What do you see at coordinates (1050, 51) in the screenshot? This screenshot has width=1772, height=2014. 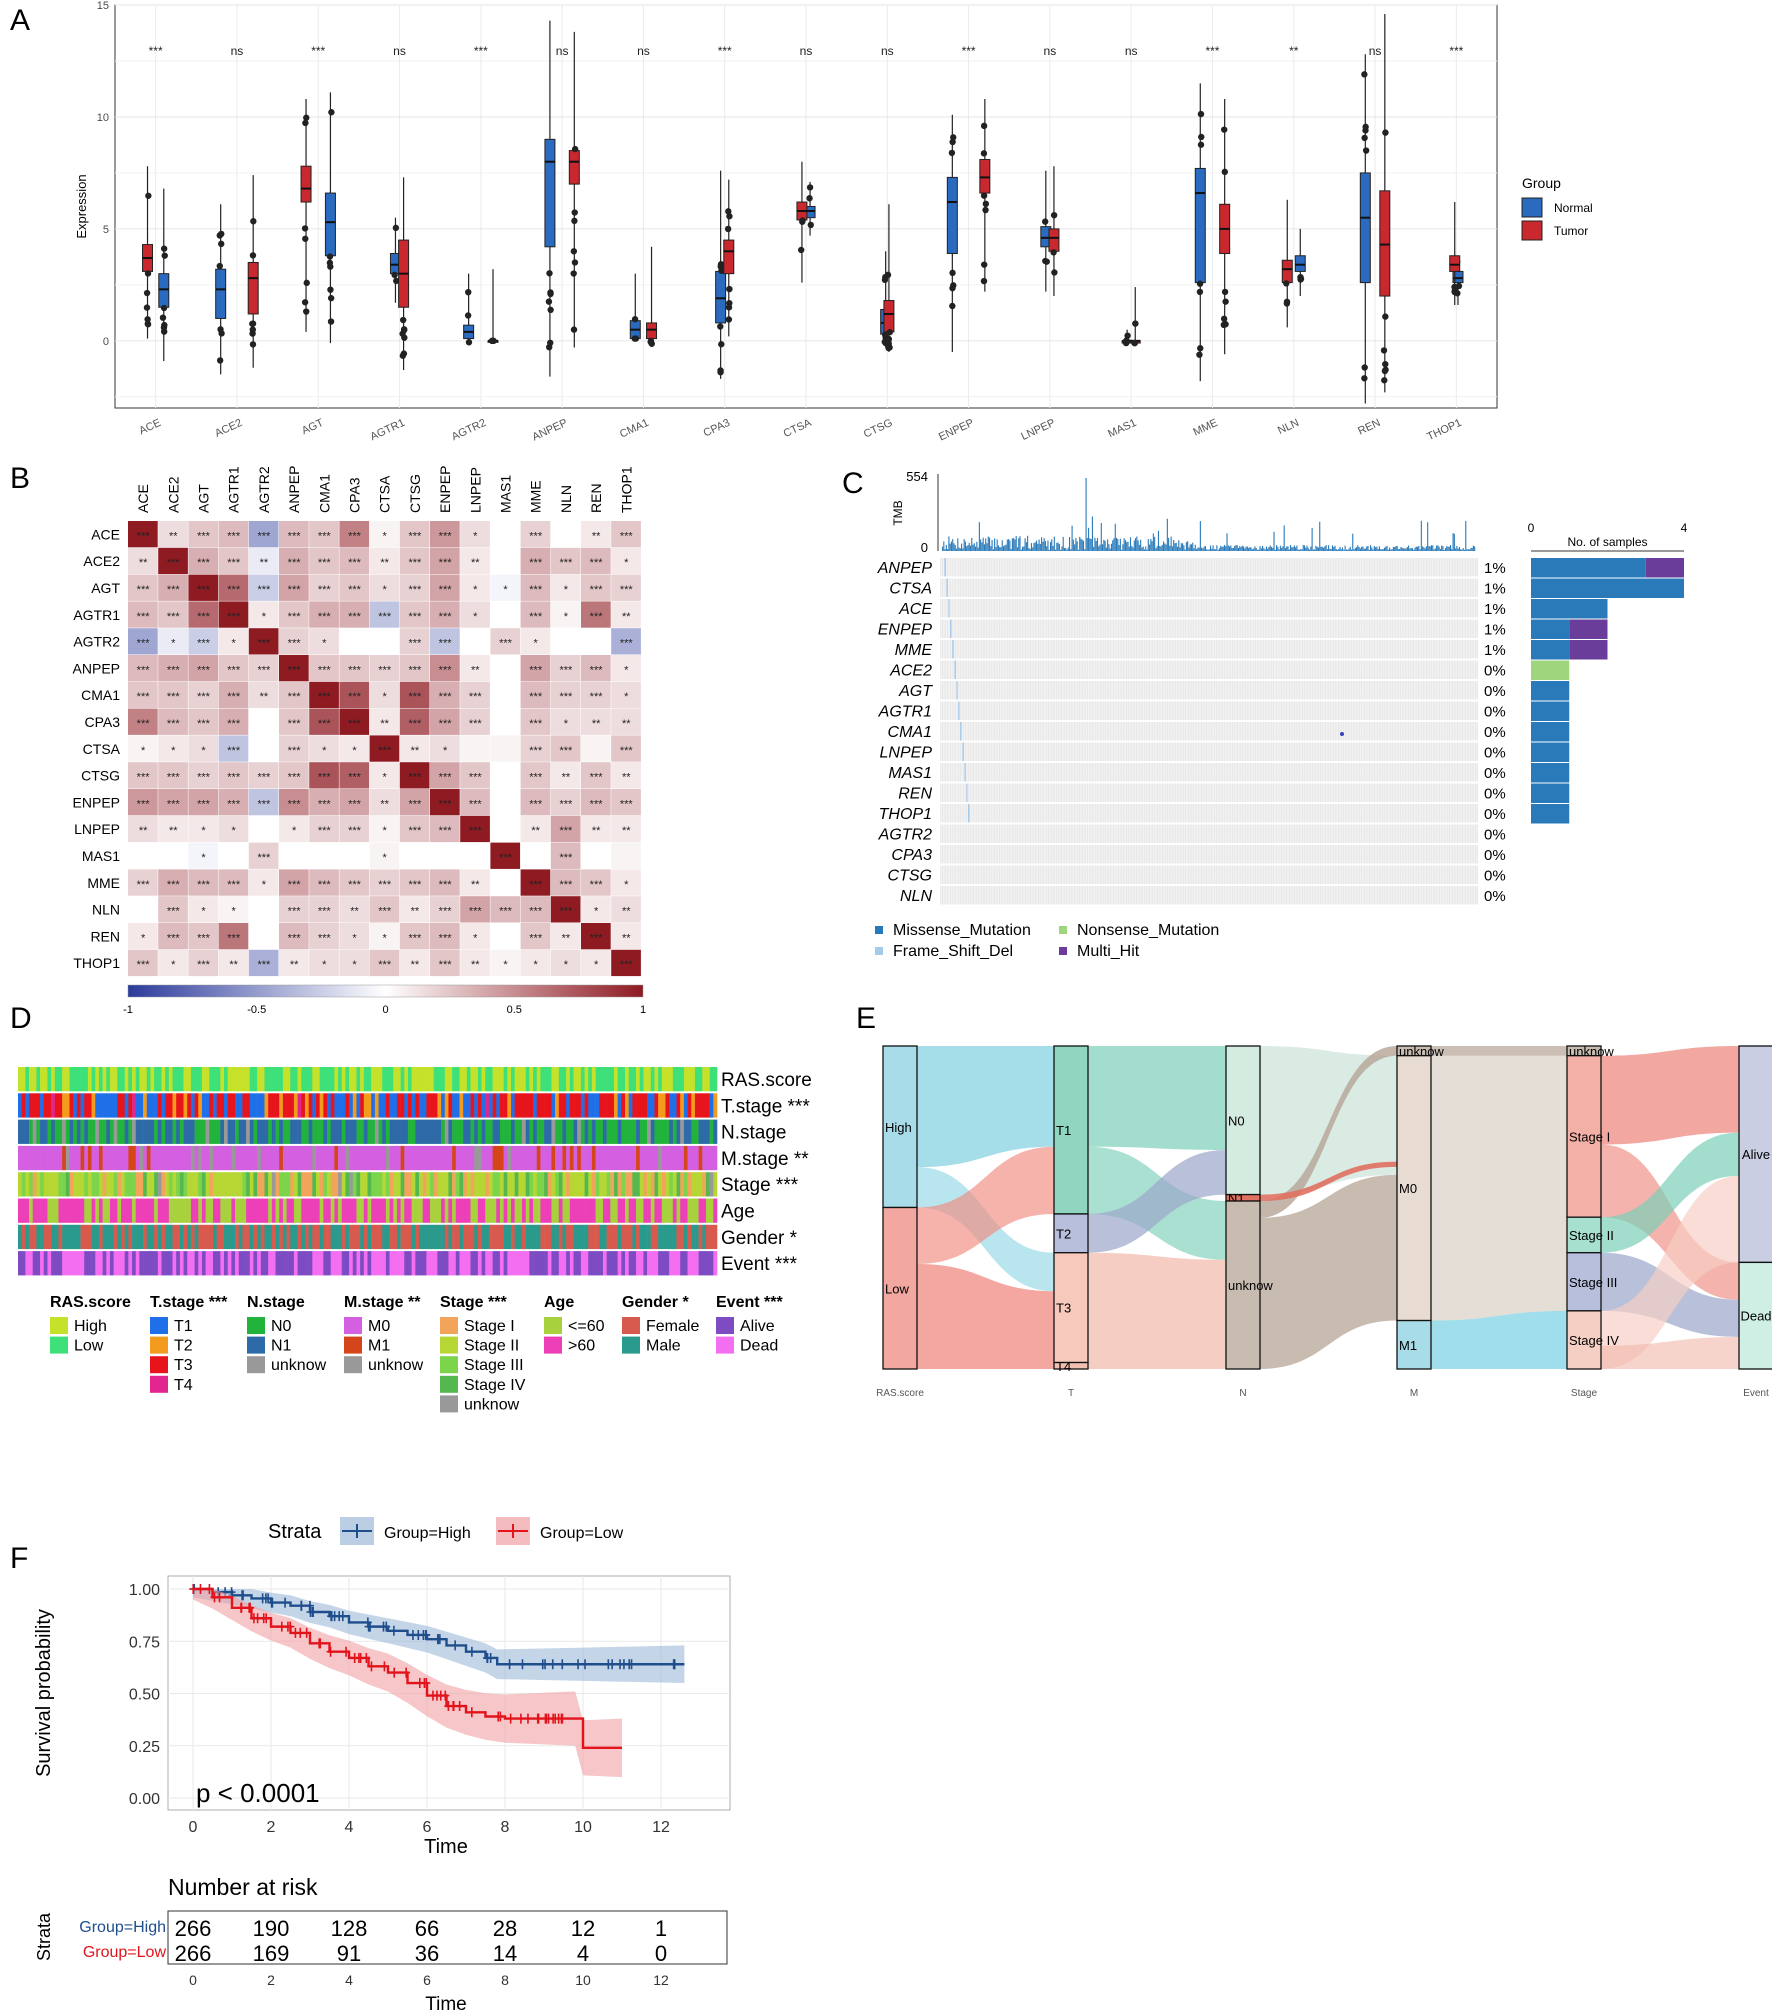 I see `significance-label: ns` at bounding box center [1050, 51].